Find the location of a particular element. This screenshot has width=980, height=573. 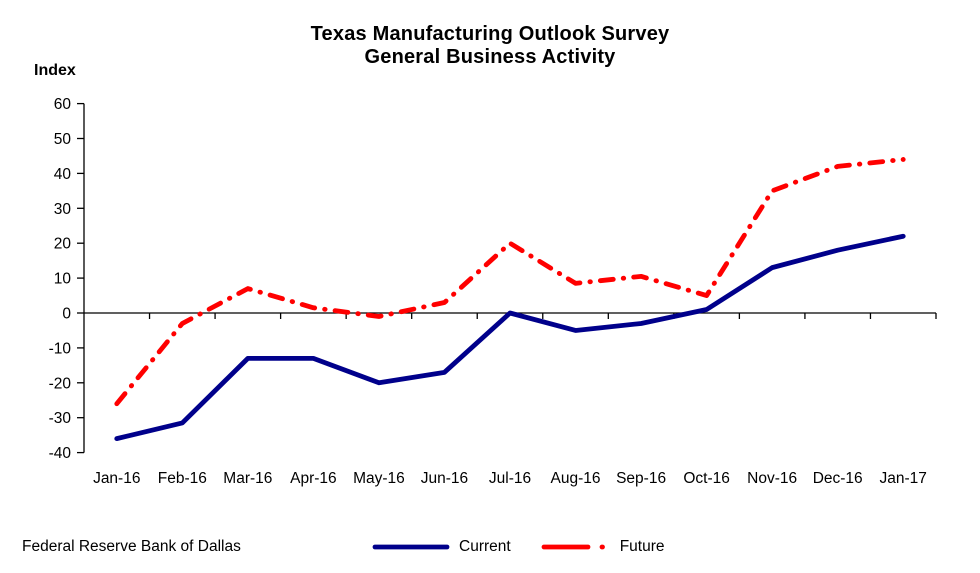

future-line-sample-icon is located at coordinates (576, 547).